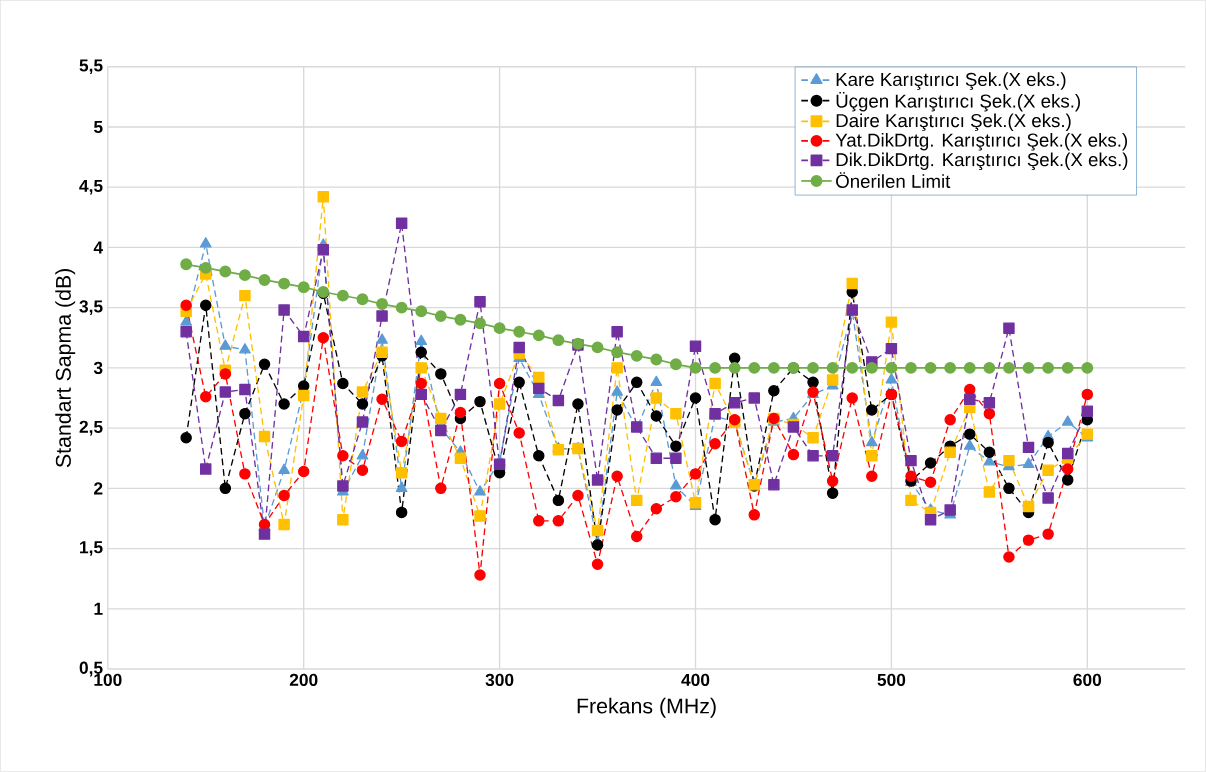 This screenshot has height=772, width=1206. Describe the element at coordinates (98, 127) in the screenshot. I see `y-tick-label: 5` at that location.